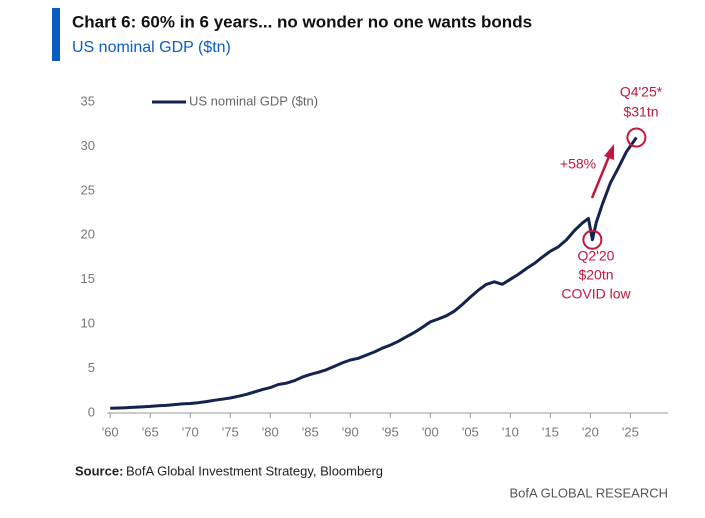 This screenshot has width=705, height=518. Describe the element at coordinates (596, 294) in the screenshot. I see `annotation: COVID low` at that location.